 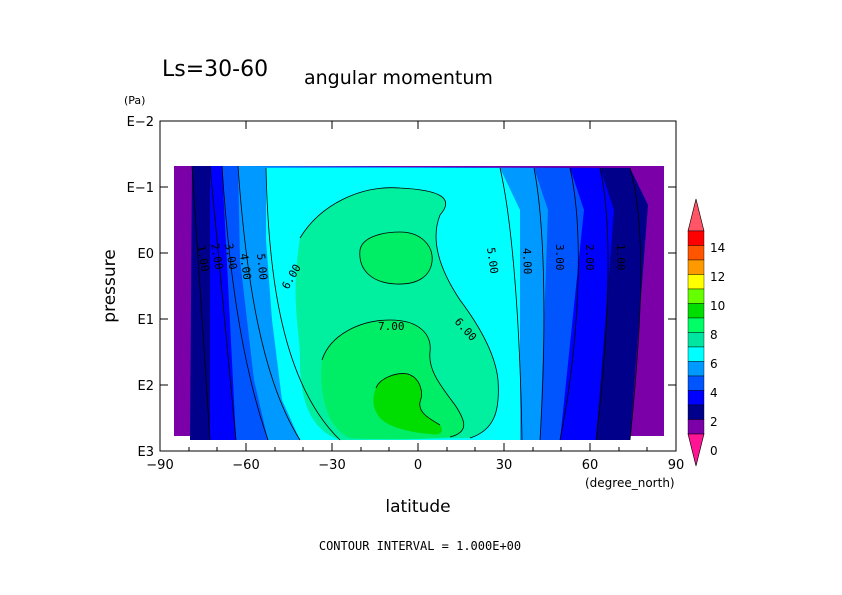 What do you see at coordinates (717, 306) in the screenshot?
I see `colorbar-tick-label: 10` at bounding box center [717, 306].